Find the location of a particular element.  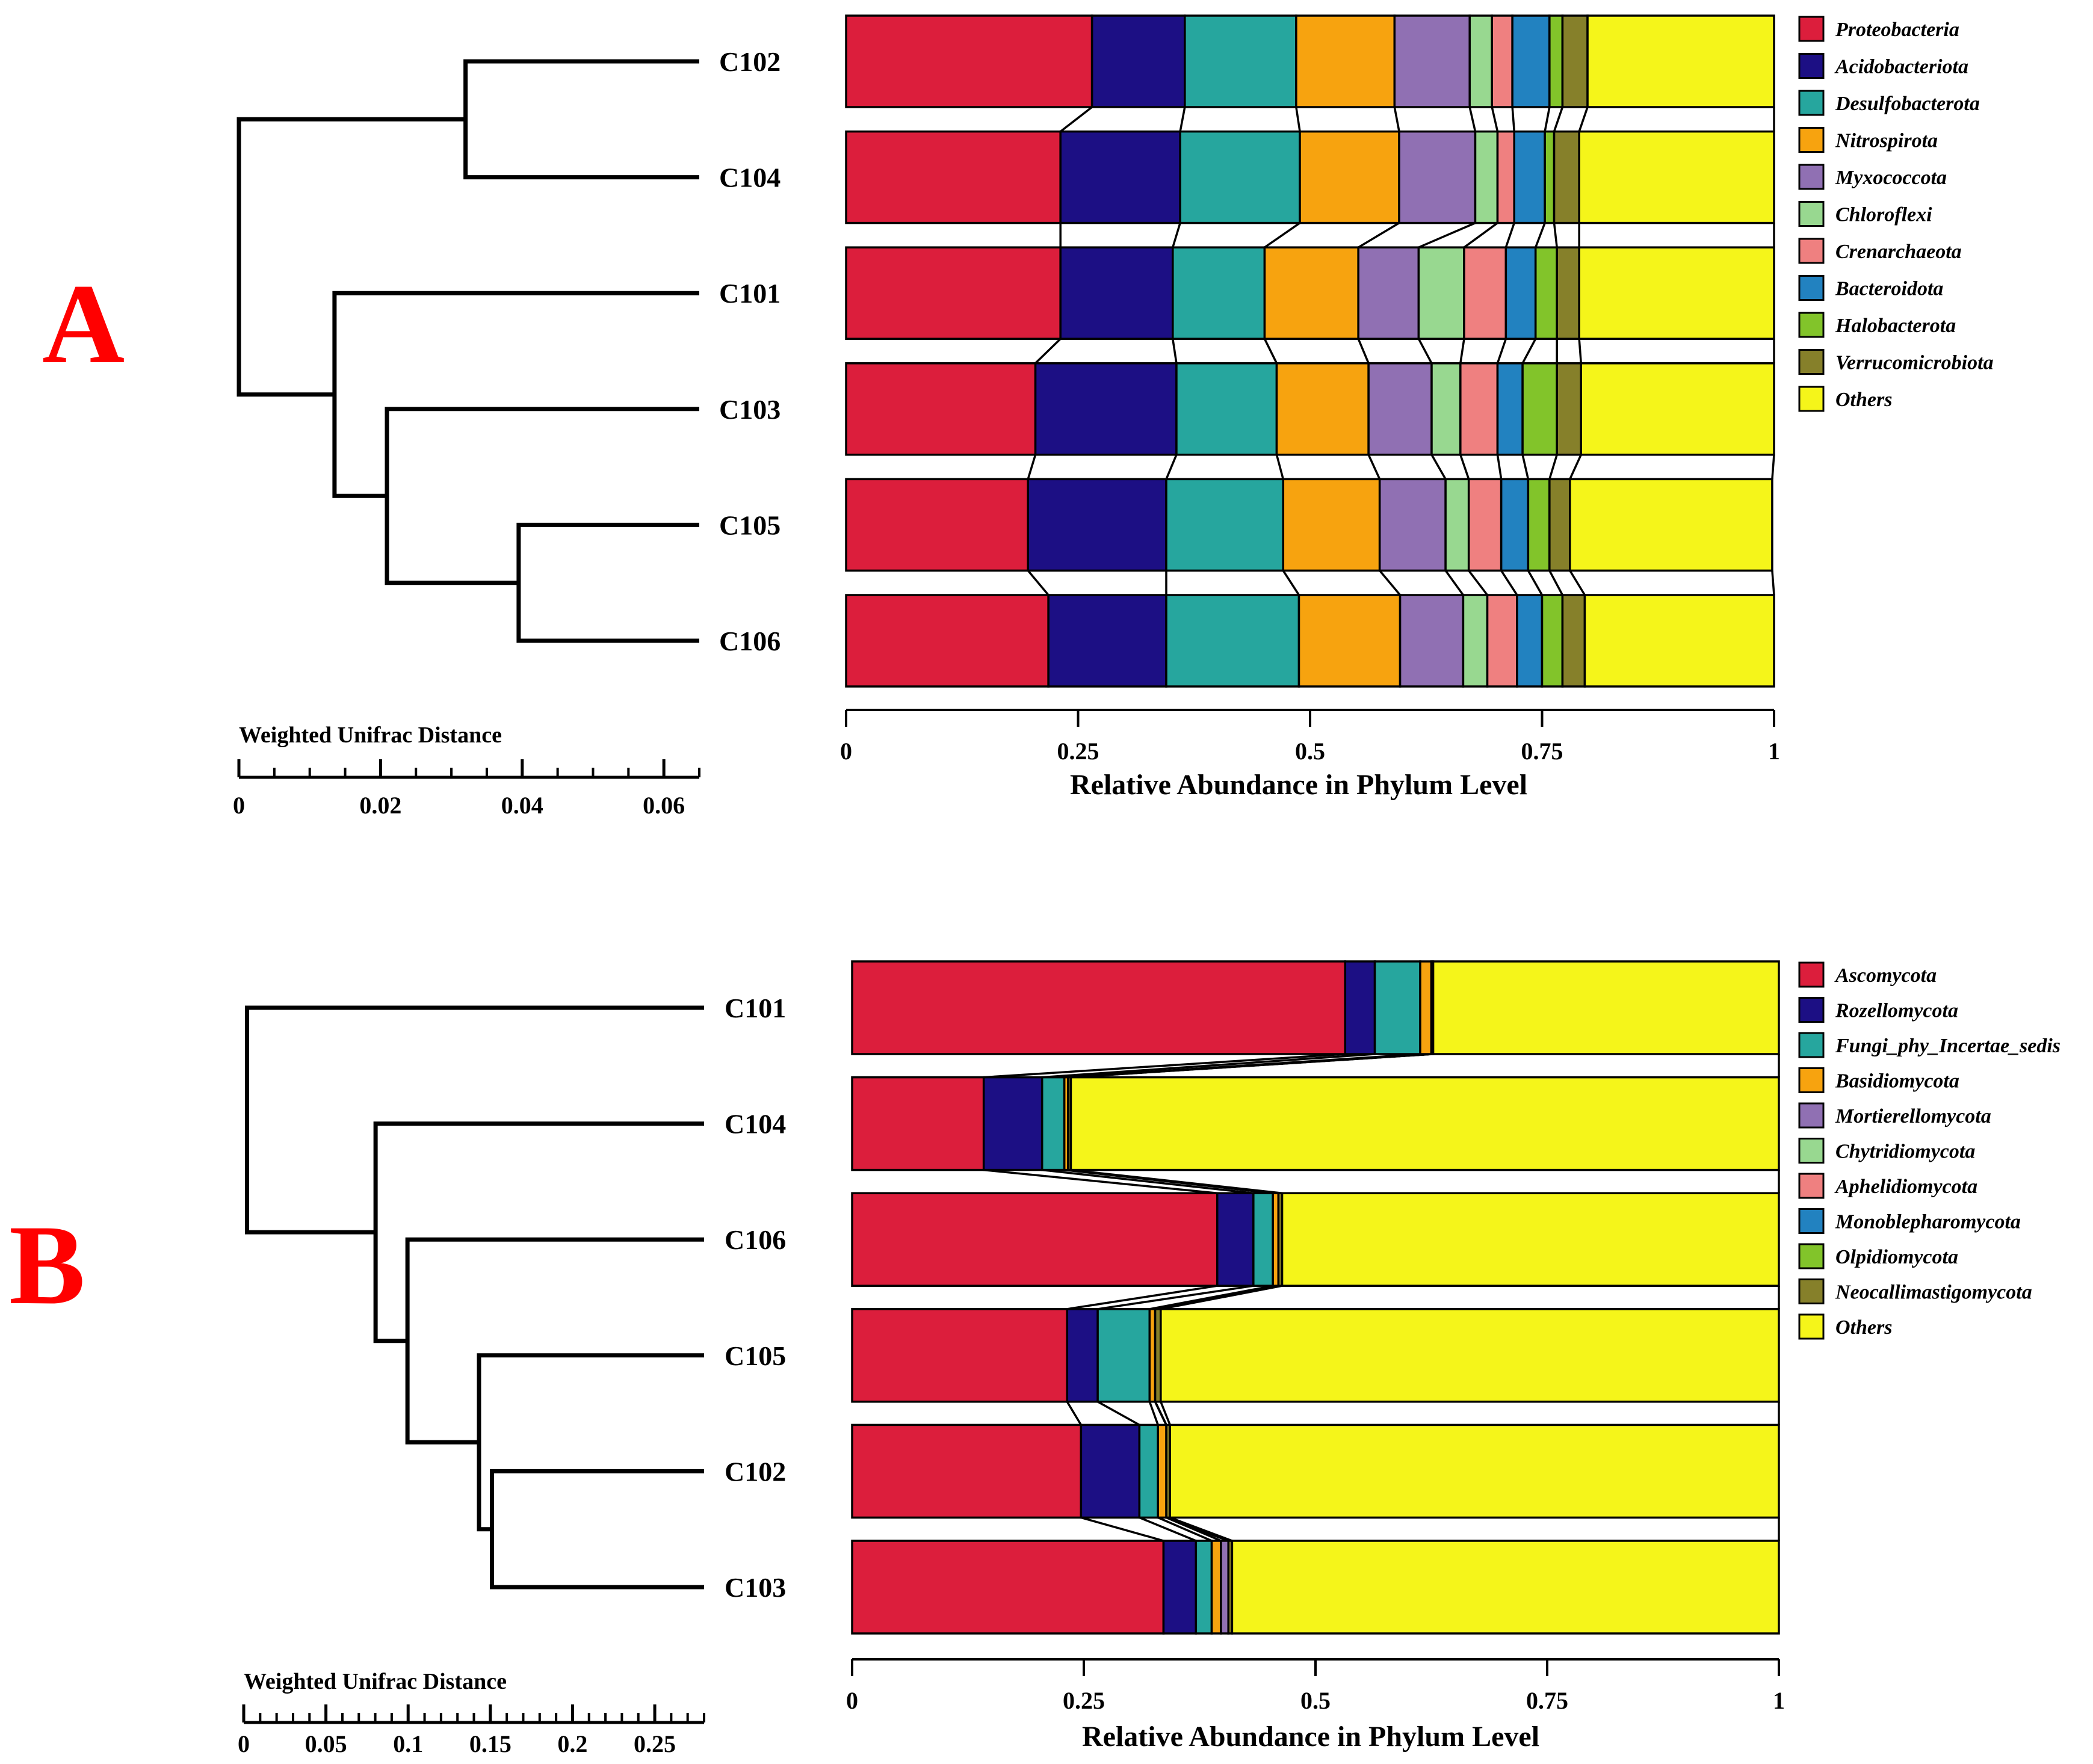

legend-item: Verrucomicrobiota is located at coordinates (1896, 362).